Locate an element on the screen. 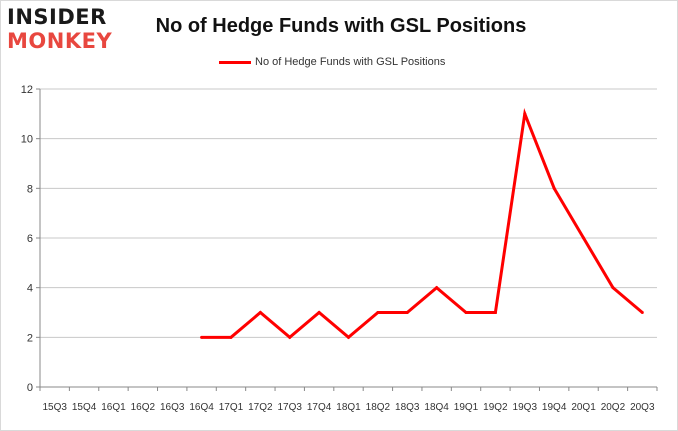 The height and width of the screenshot is (431, 678). x-tick-label: 15Q4 is located at coordinates (84, 407).